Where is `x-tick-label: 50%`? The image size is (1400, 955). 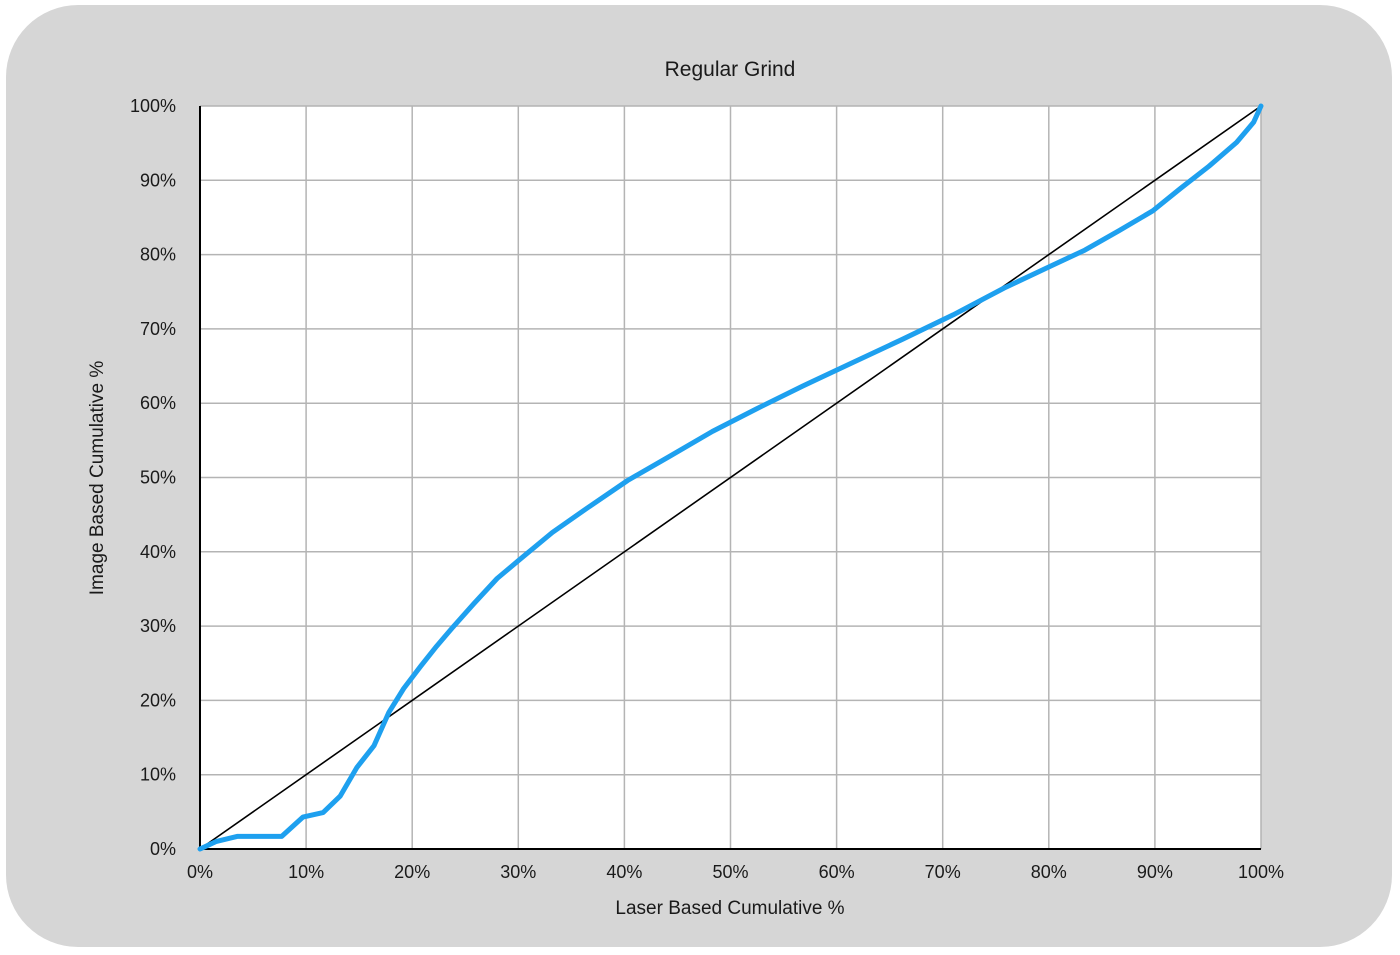
x-tick-label: 50% is located at coordinates (730, 872).